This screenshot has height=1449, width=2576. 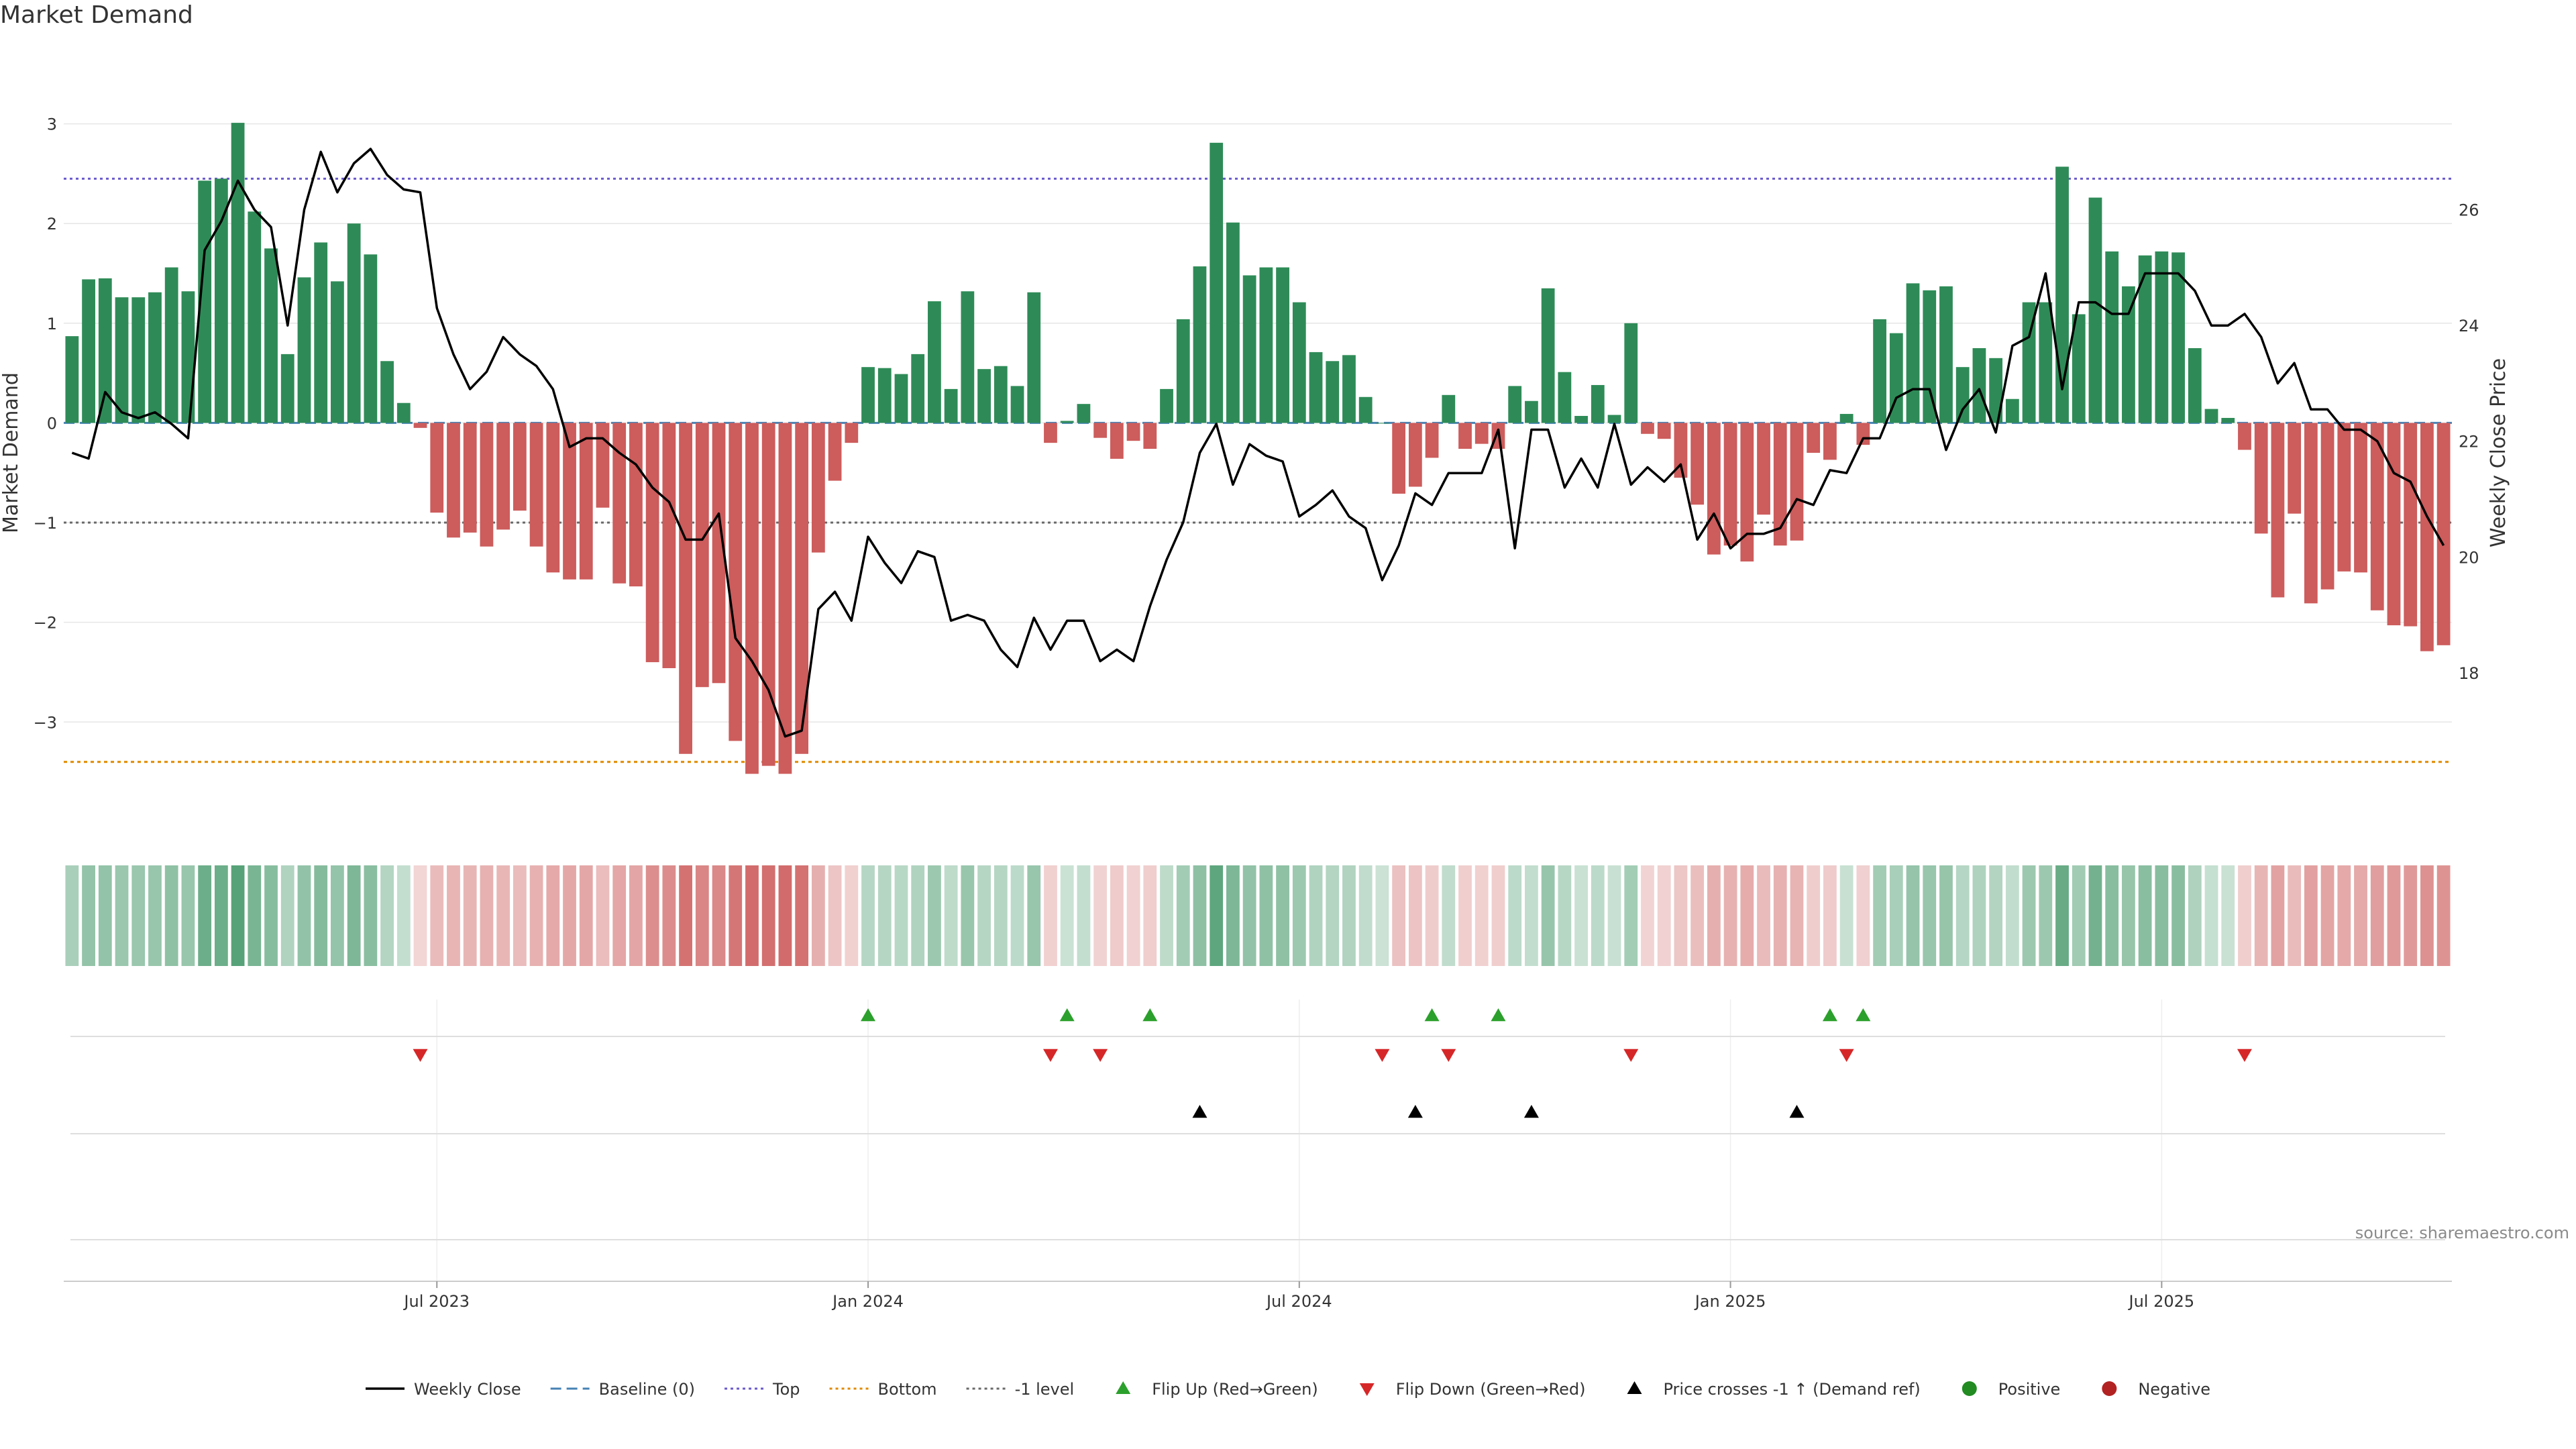 I want to click on legend-label: Bottom, so click(x=907, y=1389).